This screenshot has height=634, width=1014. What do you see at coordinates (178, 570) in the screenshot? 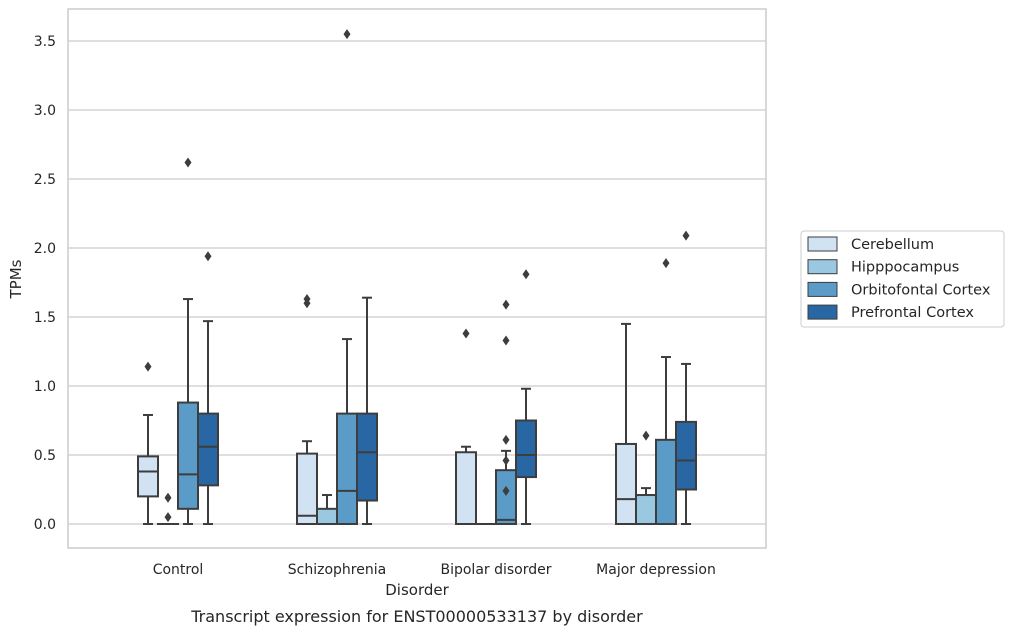
I see `x-tick-label: Control` at bounding box center [178, 570].